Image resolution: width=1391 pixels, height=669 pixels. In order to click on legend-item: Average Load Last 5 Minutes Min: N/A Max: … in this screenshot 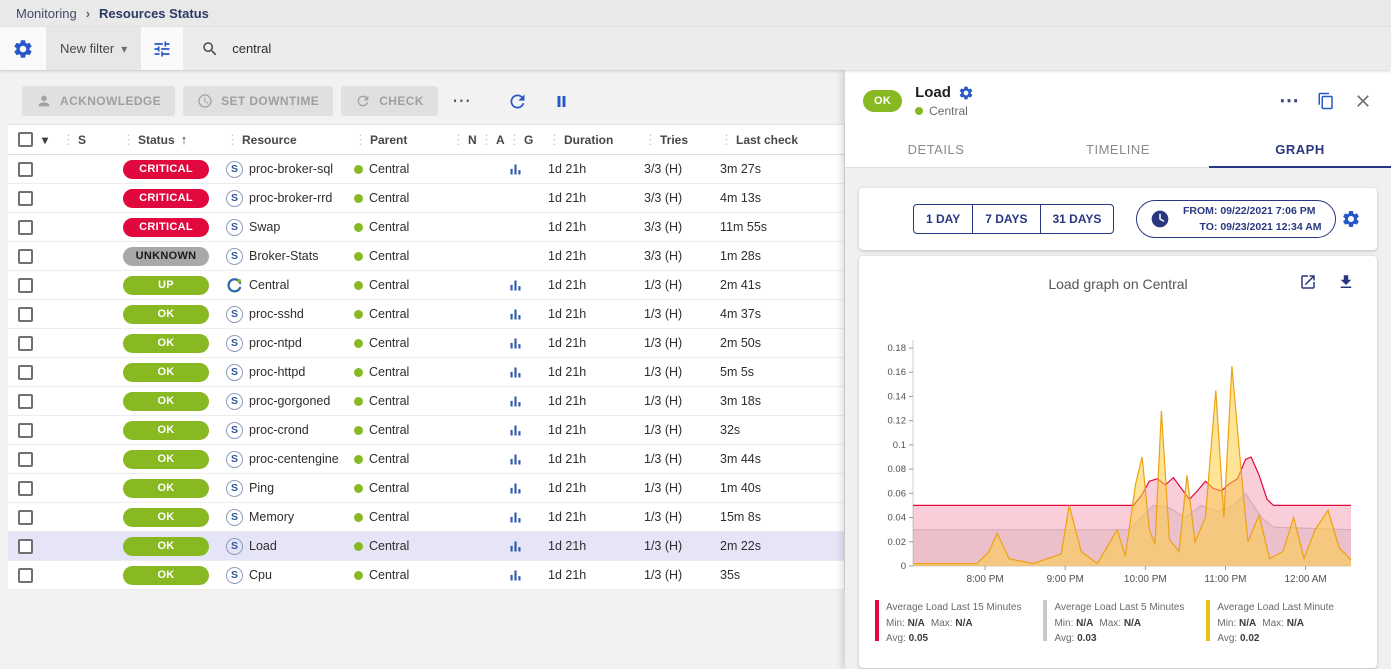, I will do `click(1113, 623)`.